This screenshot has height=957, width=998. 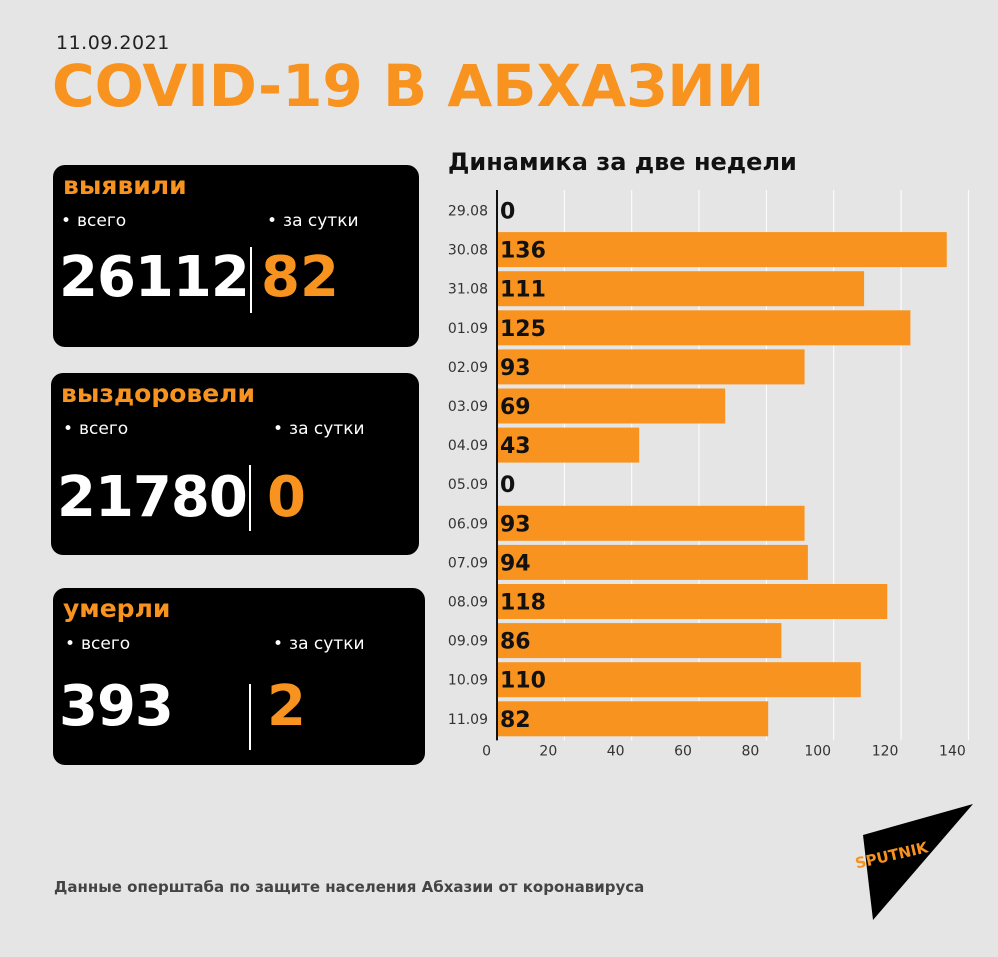 What do you see at coordinates (616, 751) in the screenshot?
I see `tick-label: 40` at bounding box center [616, 751].